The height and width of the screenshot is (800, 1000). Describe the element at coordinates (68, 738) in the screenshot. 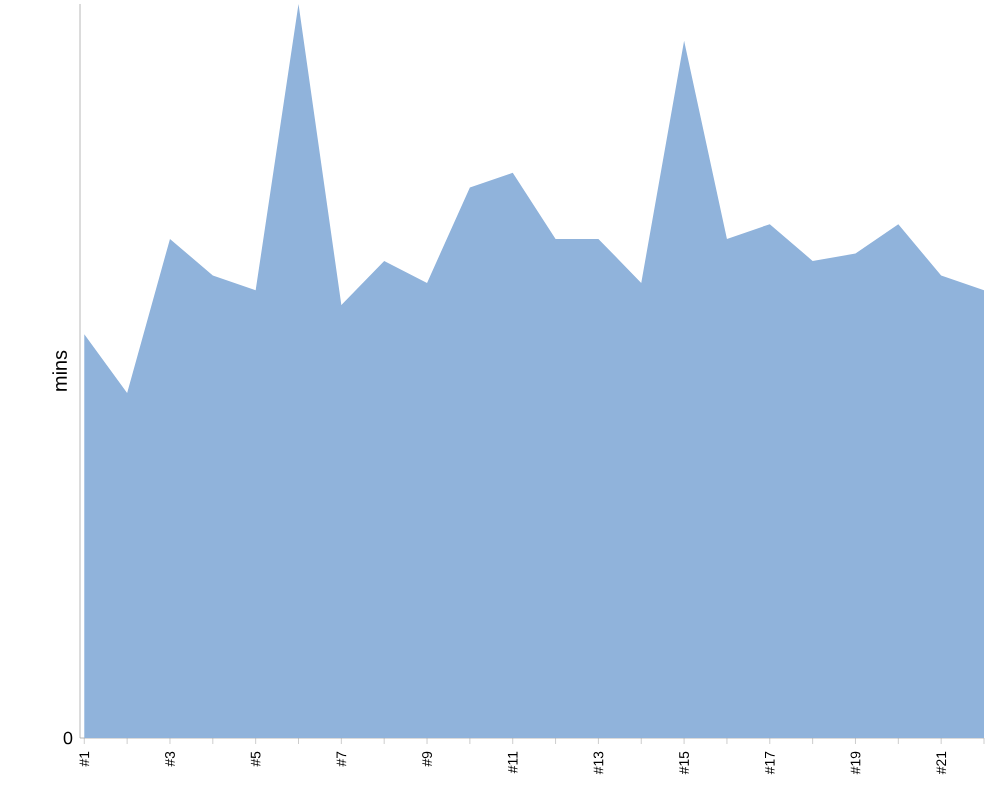

I see `text: 0` at that location.